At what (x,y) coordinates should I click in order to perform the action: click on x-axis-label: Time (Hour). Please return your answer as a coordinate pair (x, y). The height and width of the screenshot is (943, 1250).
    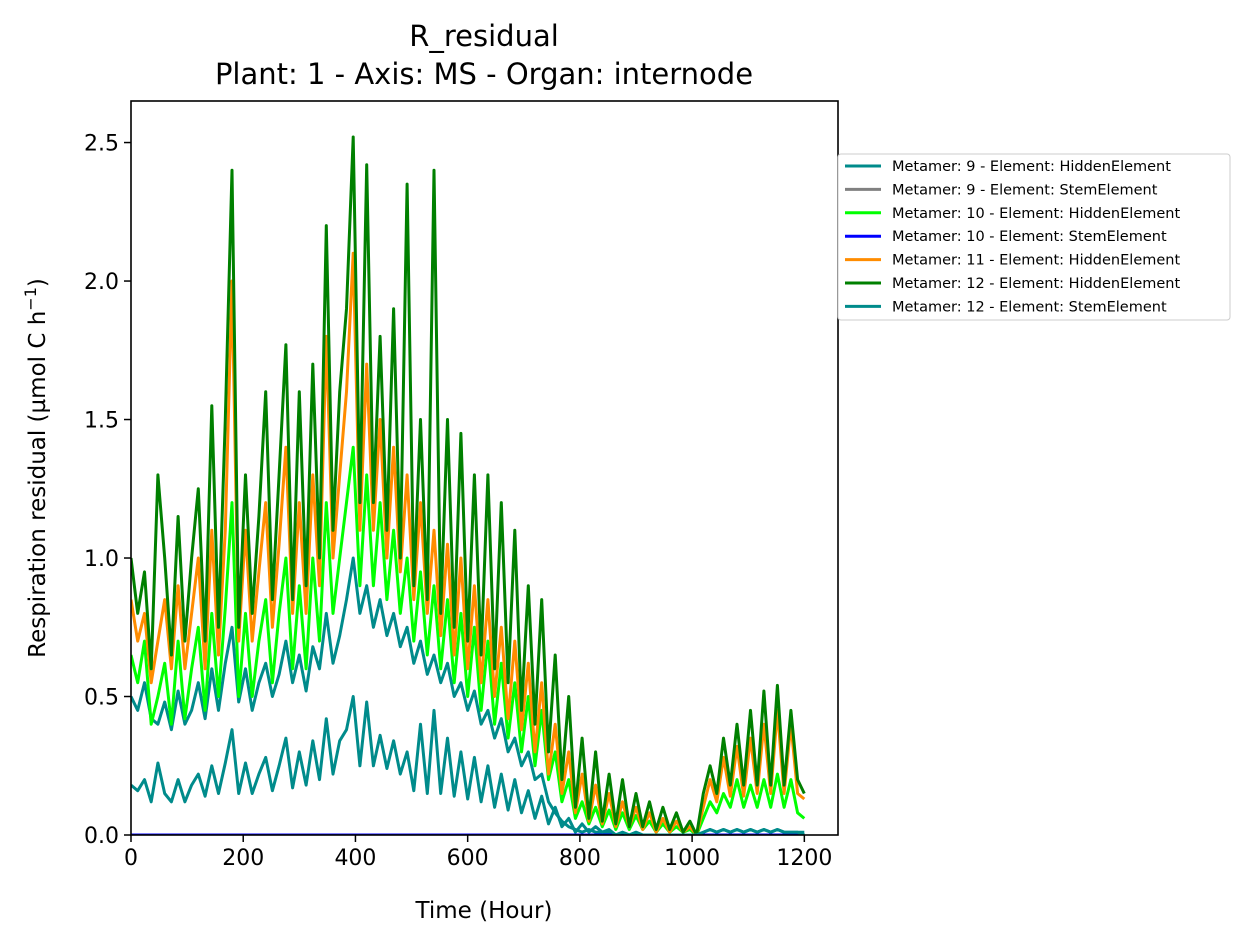
    Looking at the image, I should click on (484, 911).